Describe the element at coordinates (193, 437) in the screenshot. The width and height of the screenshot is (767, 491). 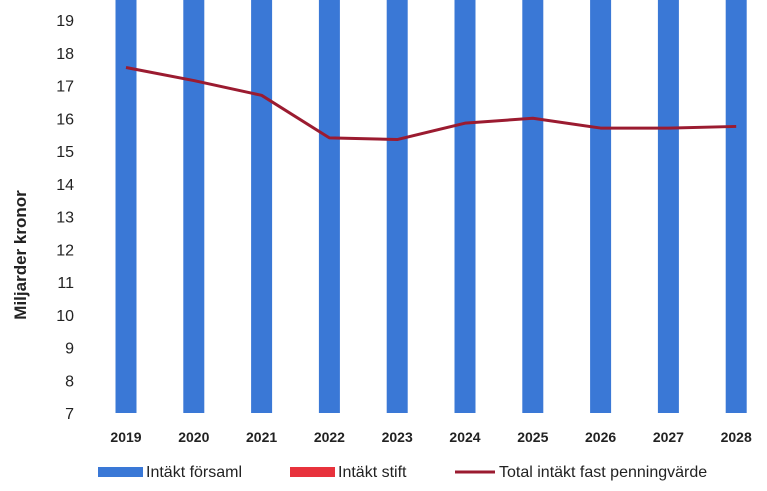
I see `x-tick-label: 2020` at that location.